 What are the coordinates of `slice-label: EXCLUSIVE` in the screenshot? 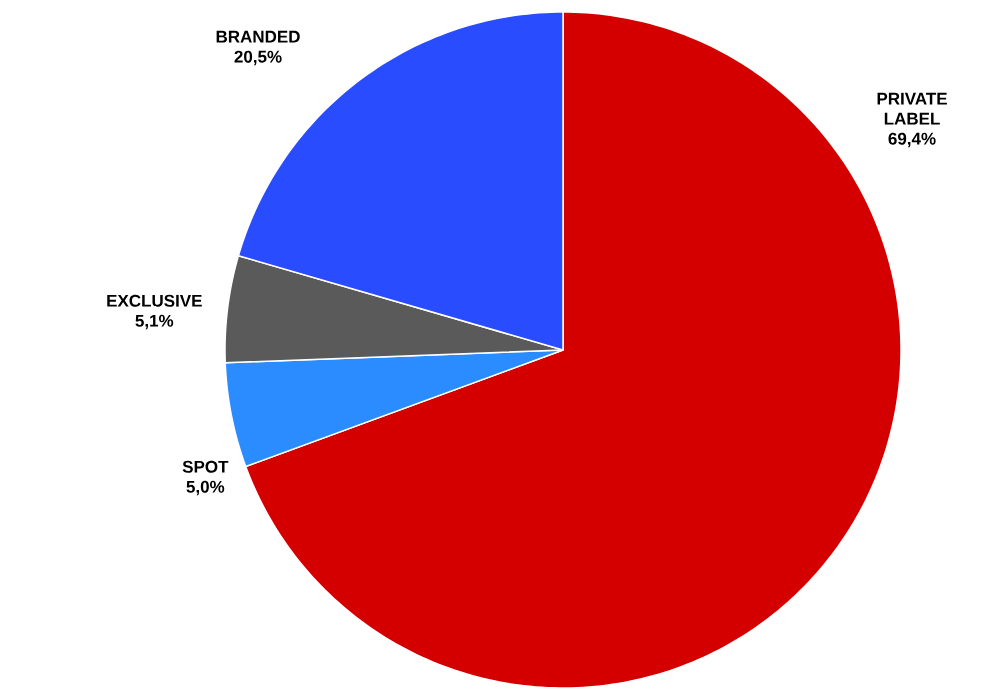 It's located at (154, 300).